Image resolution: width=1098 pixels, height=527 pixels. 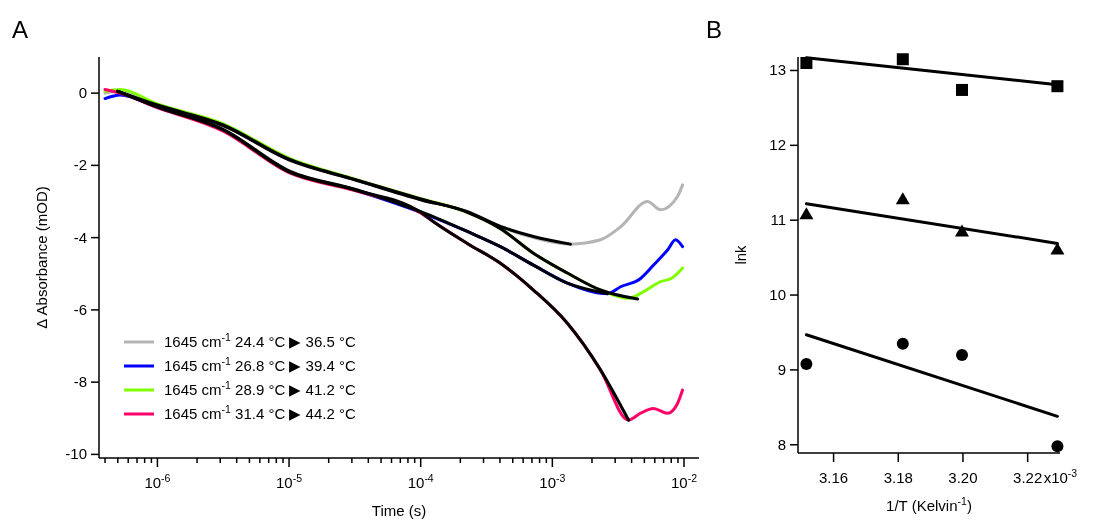 What do you see at coordinates (684, 481) in the screenshot?
I see `x-tick-label: 10$^{-2}$` at bounding box center [684, 481].